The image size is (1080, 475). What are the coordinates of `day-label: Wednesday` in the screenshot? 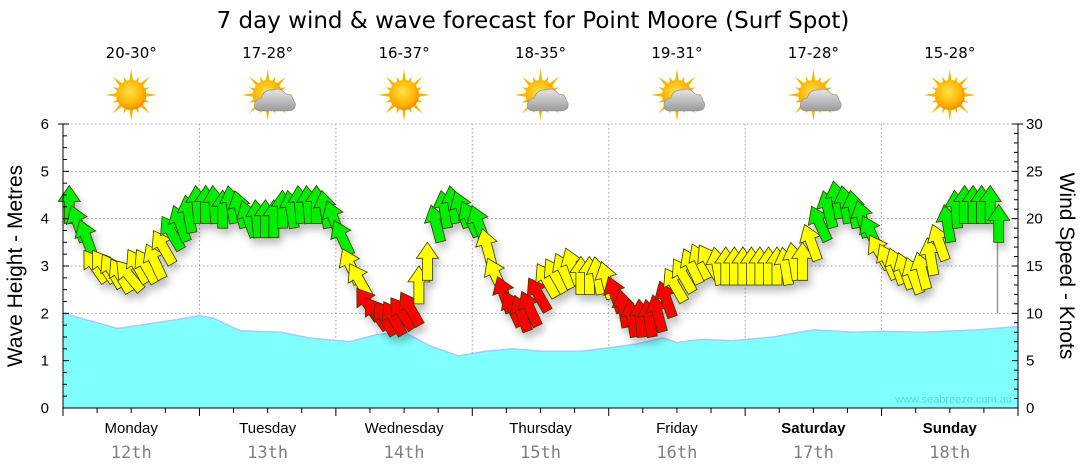 It's located at (404, 428).